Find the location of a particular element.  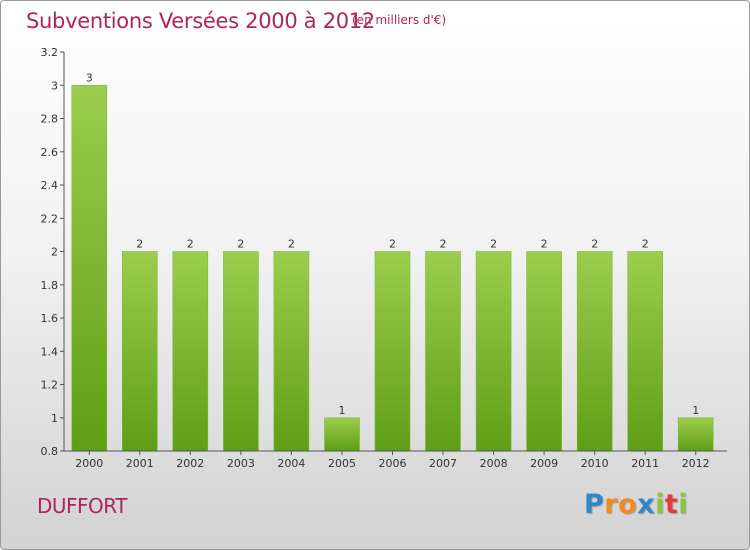

bar-2006 is located at coordinates (392, 351).